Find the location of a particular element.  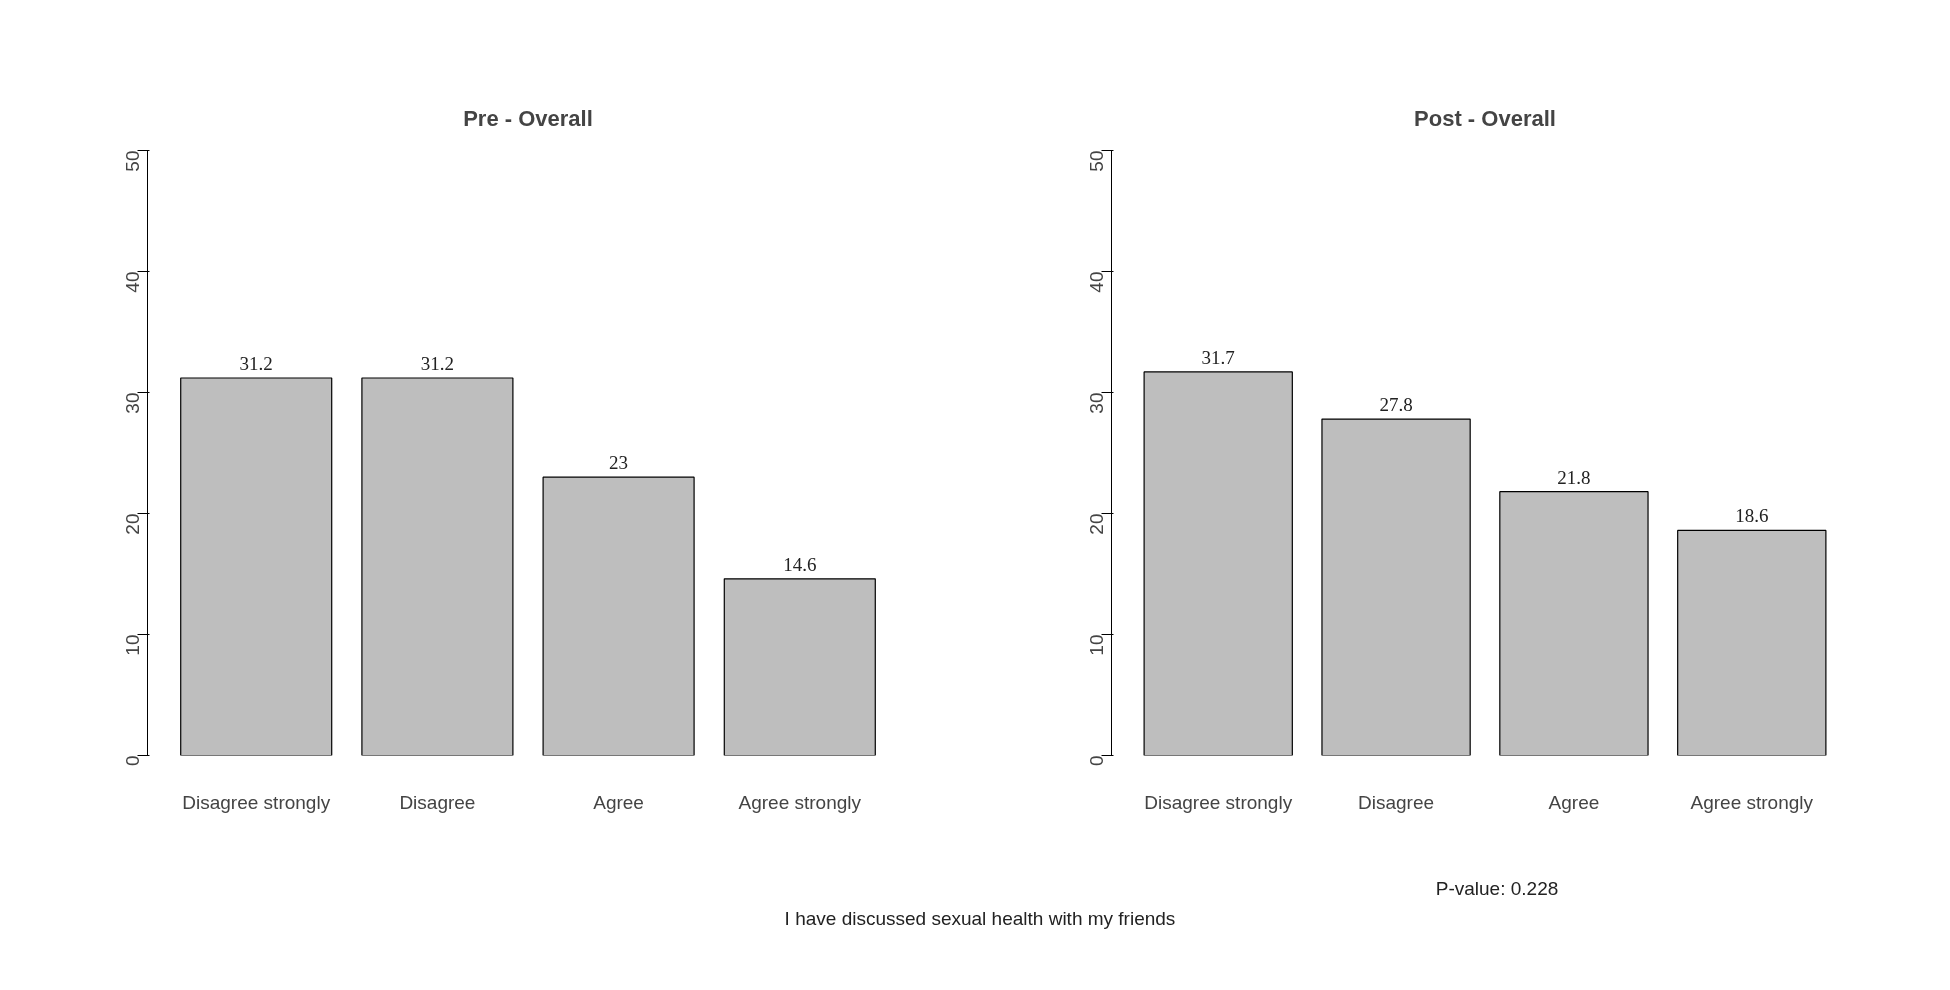

data-label: 18.6 is located at coordinates (1752, 516).